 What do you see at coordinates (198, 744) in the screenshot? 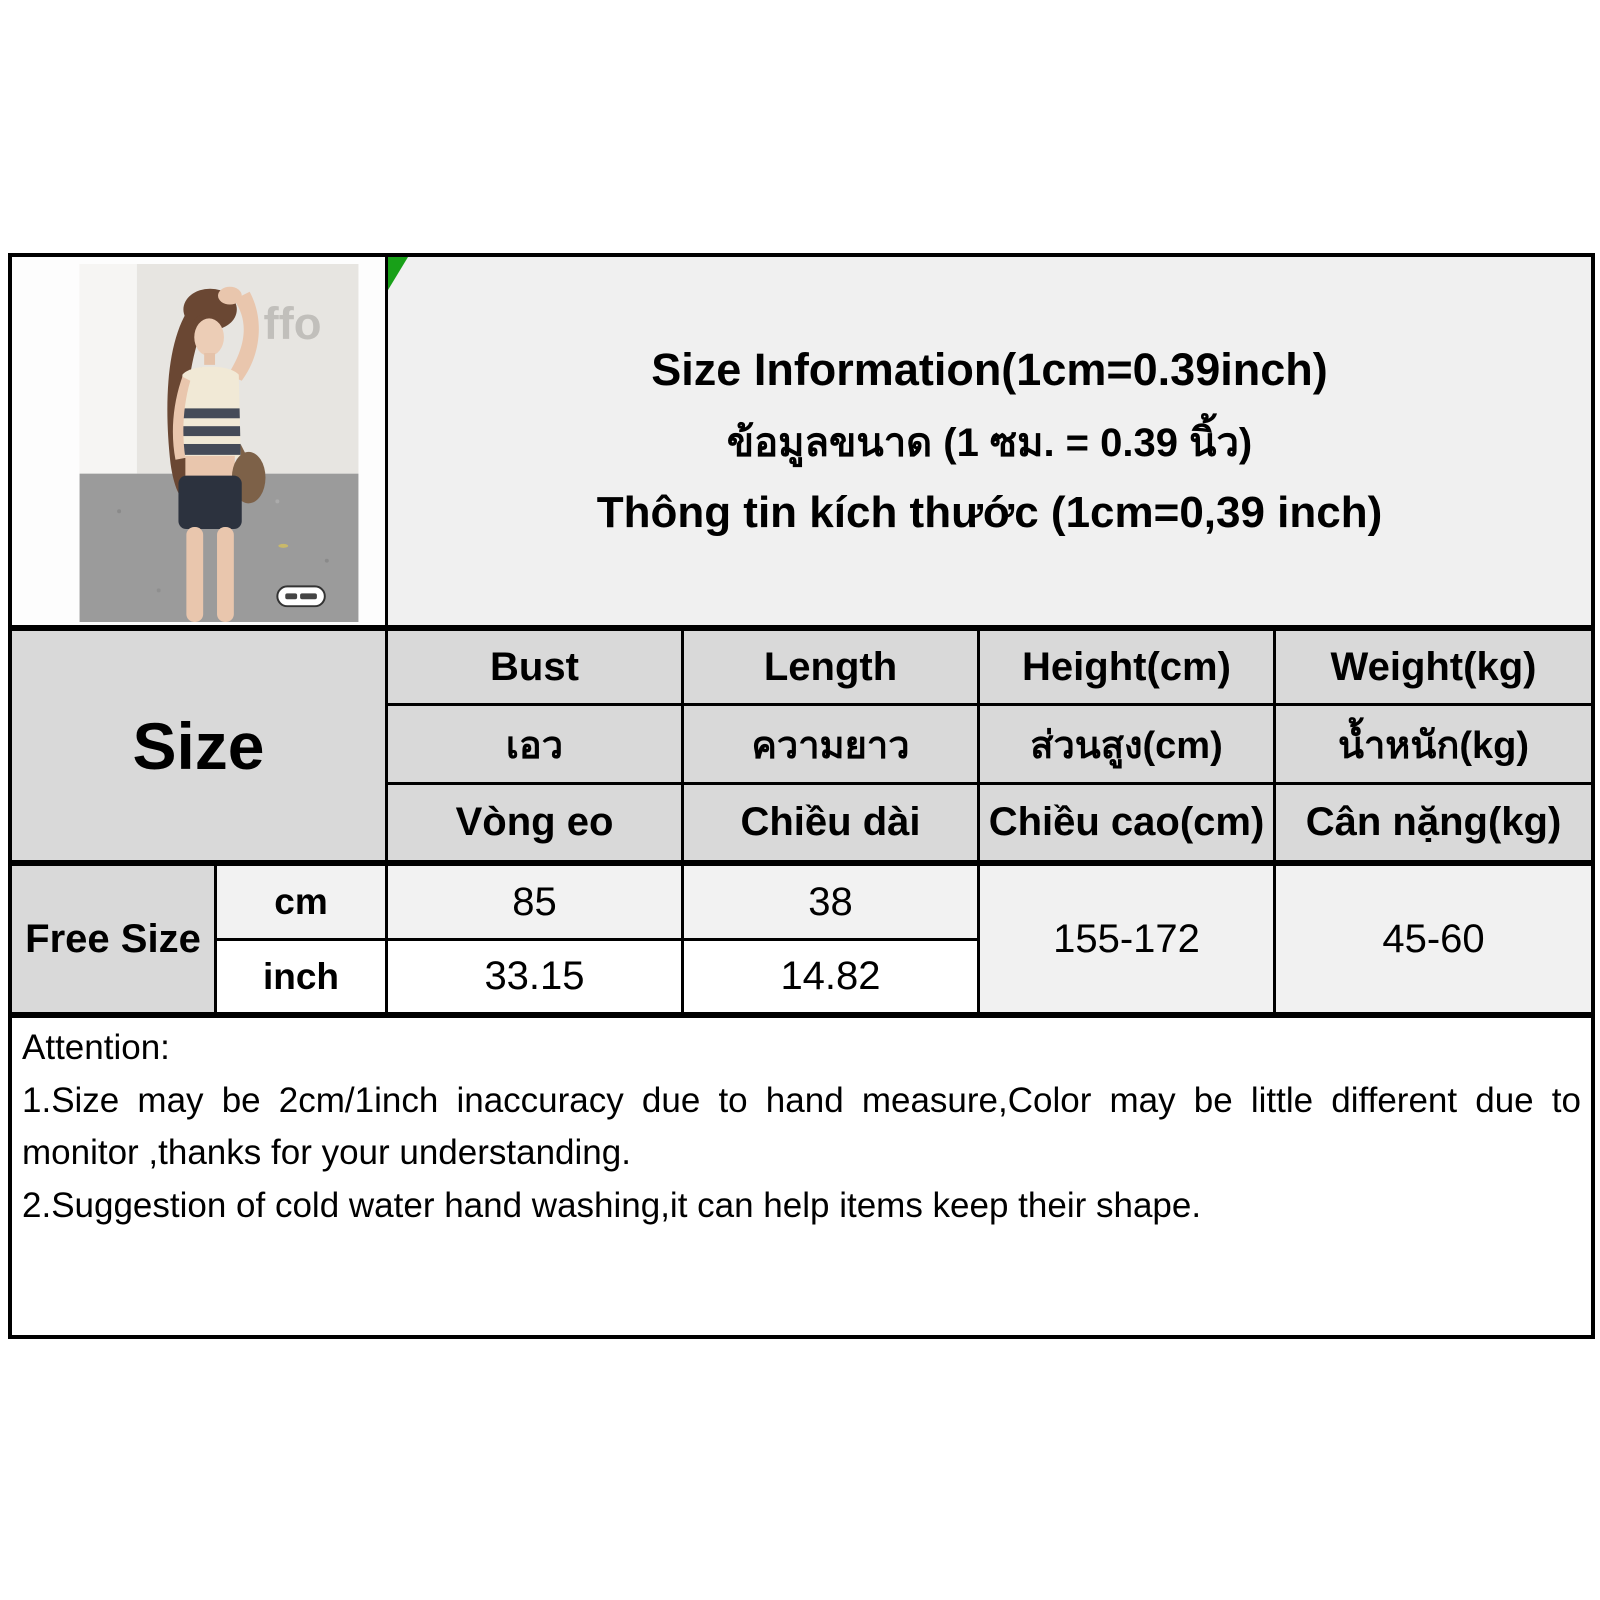
I see `size-column-label: Size` at bounding box center [198, 744].